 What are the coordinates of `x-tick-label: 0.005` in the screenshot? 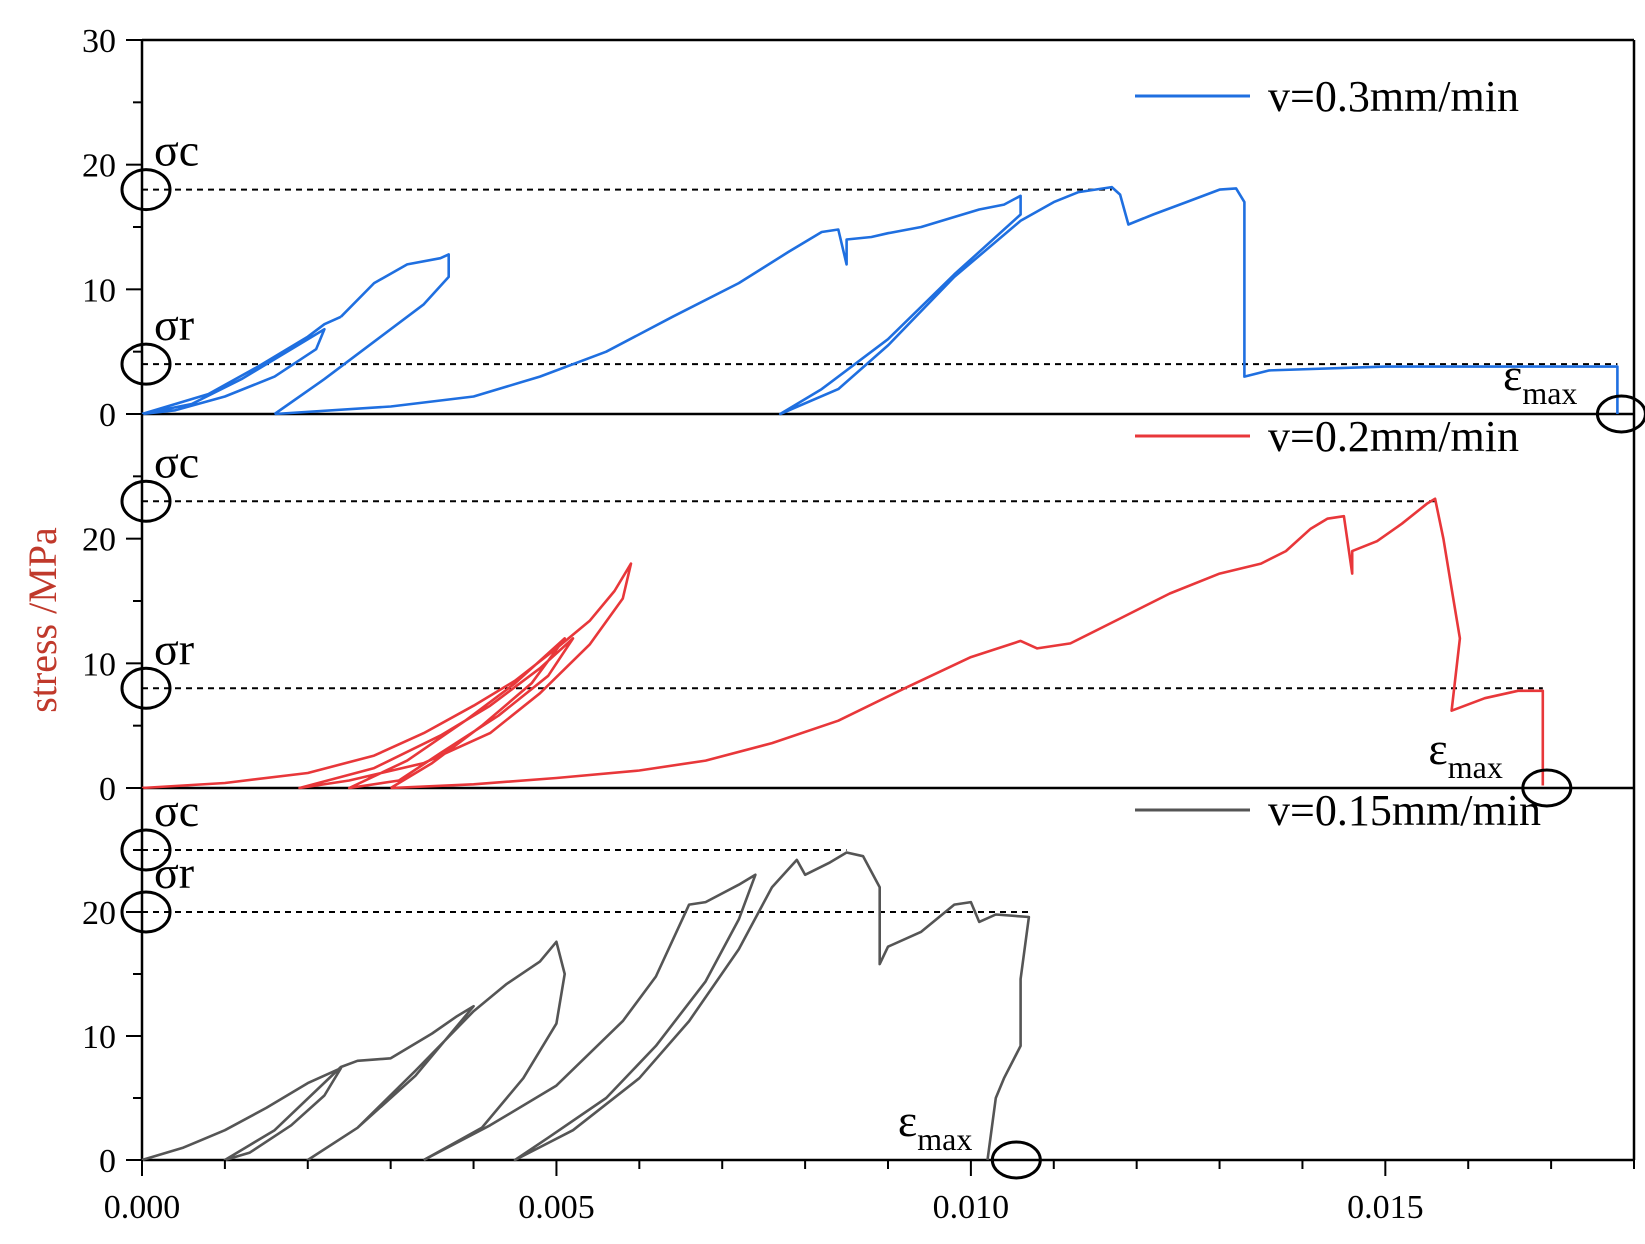 It's located at (556, 1207).